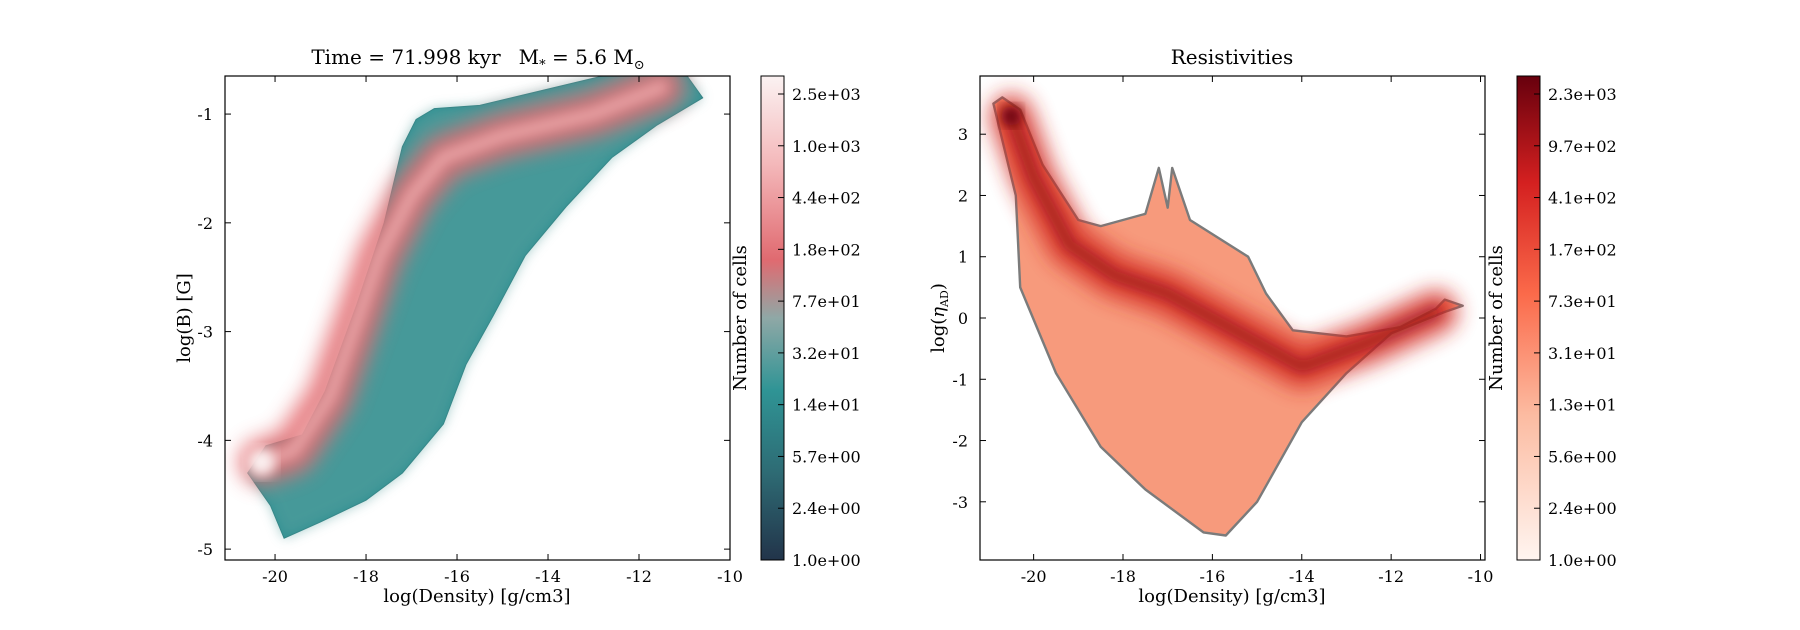 The width and height of the screenshot is (1800, 630). Describe the element at coordinates (826, 301) in the screenshot. I see `colorbar-tick-label: 7.7e+01` at that location.